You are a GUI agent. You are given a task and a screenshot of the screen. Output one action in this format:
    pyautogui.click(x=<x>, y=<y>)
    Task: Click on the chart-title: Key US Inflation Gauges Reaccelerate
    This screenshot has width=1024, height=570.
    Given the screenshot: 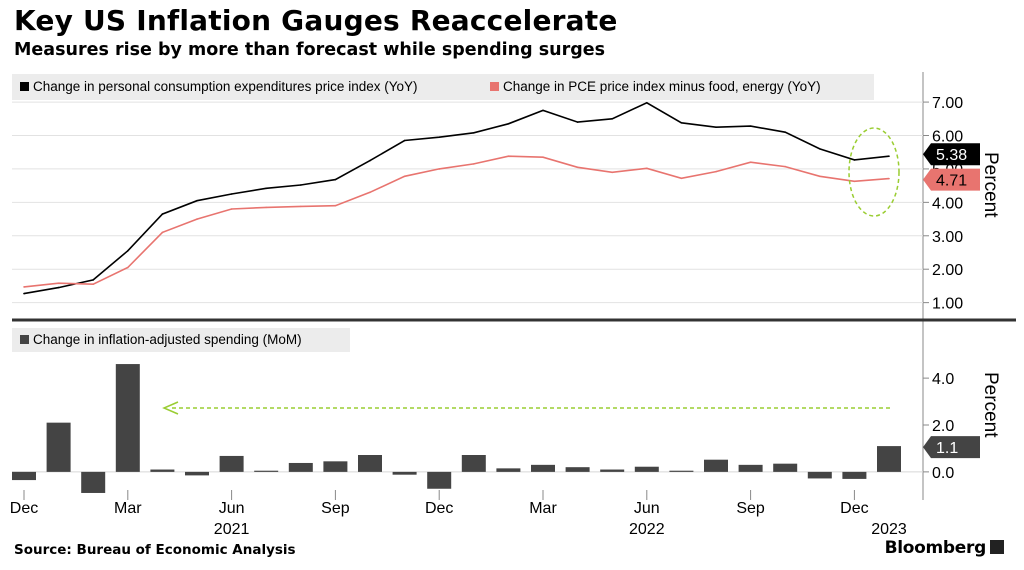 What is the action you would take?
    pyautogui.click(x=316, y=20)
    